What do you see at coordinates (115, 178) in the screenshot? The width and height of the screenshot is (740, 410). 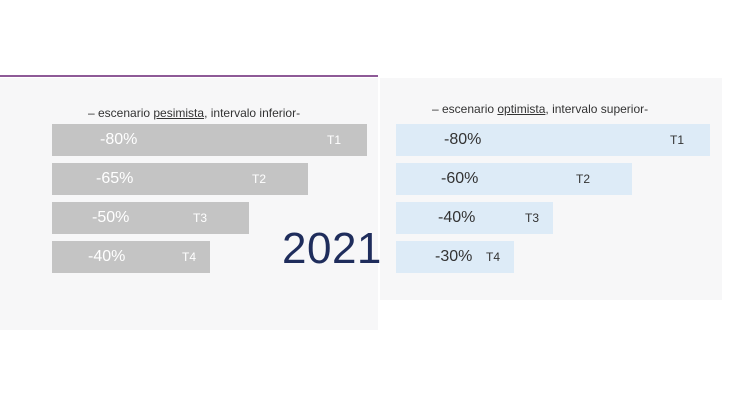 I see `pessimistic-bar-value-label: -65%` at bounding box center [115, 178].